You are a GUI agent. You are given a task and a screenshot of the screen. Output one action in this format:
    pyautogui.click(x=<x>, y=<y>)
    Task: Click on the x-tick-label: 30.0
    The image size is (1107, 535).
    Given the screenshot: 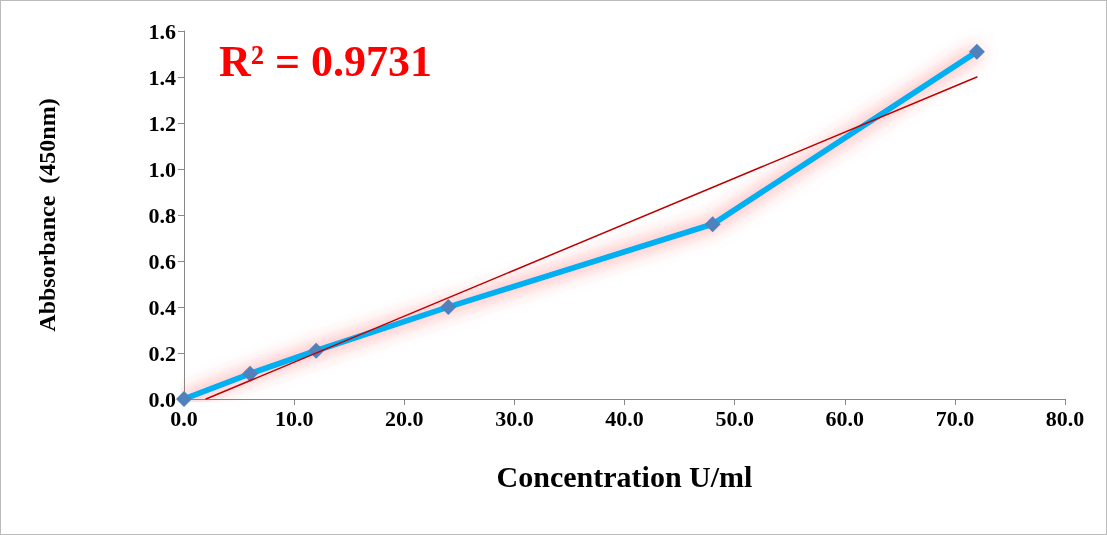 What is the action you would take?
    pyautogui.click(x=514, y=418)
    